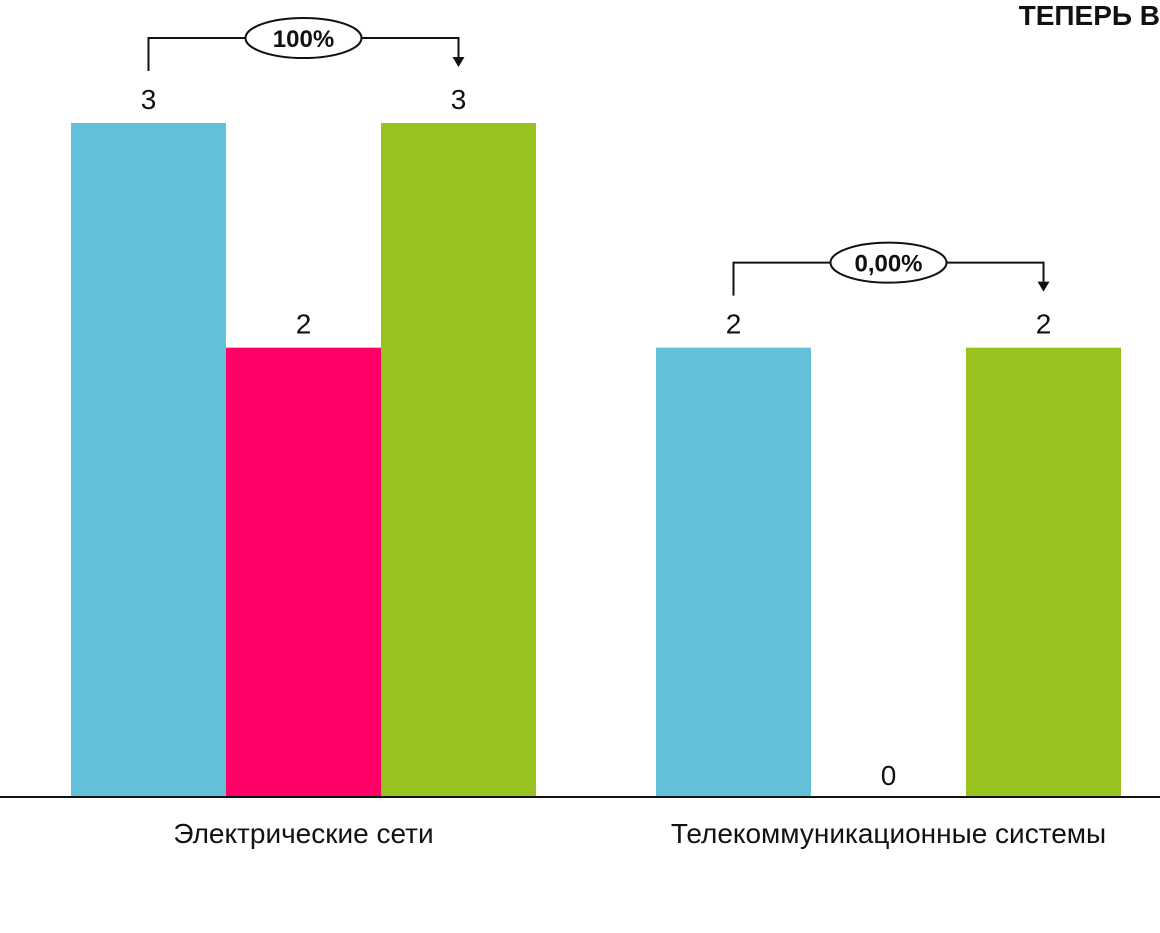 Image resolution: width=1160 pixels, height=933 pixels. I want to click on data-label-1-2: 2, so click(304, 324).